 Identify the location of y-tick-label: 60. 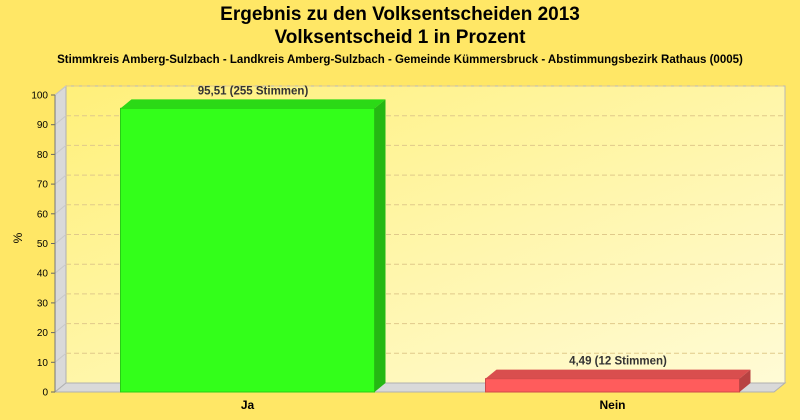
(43, 214).